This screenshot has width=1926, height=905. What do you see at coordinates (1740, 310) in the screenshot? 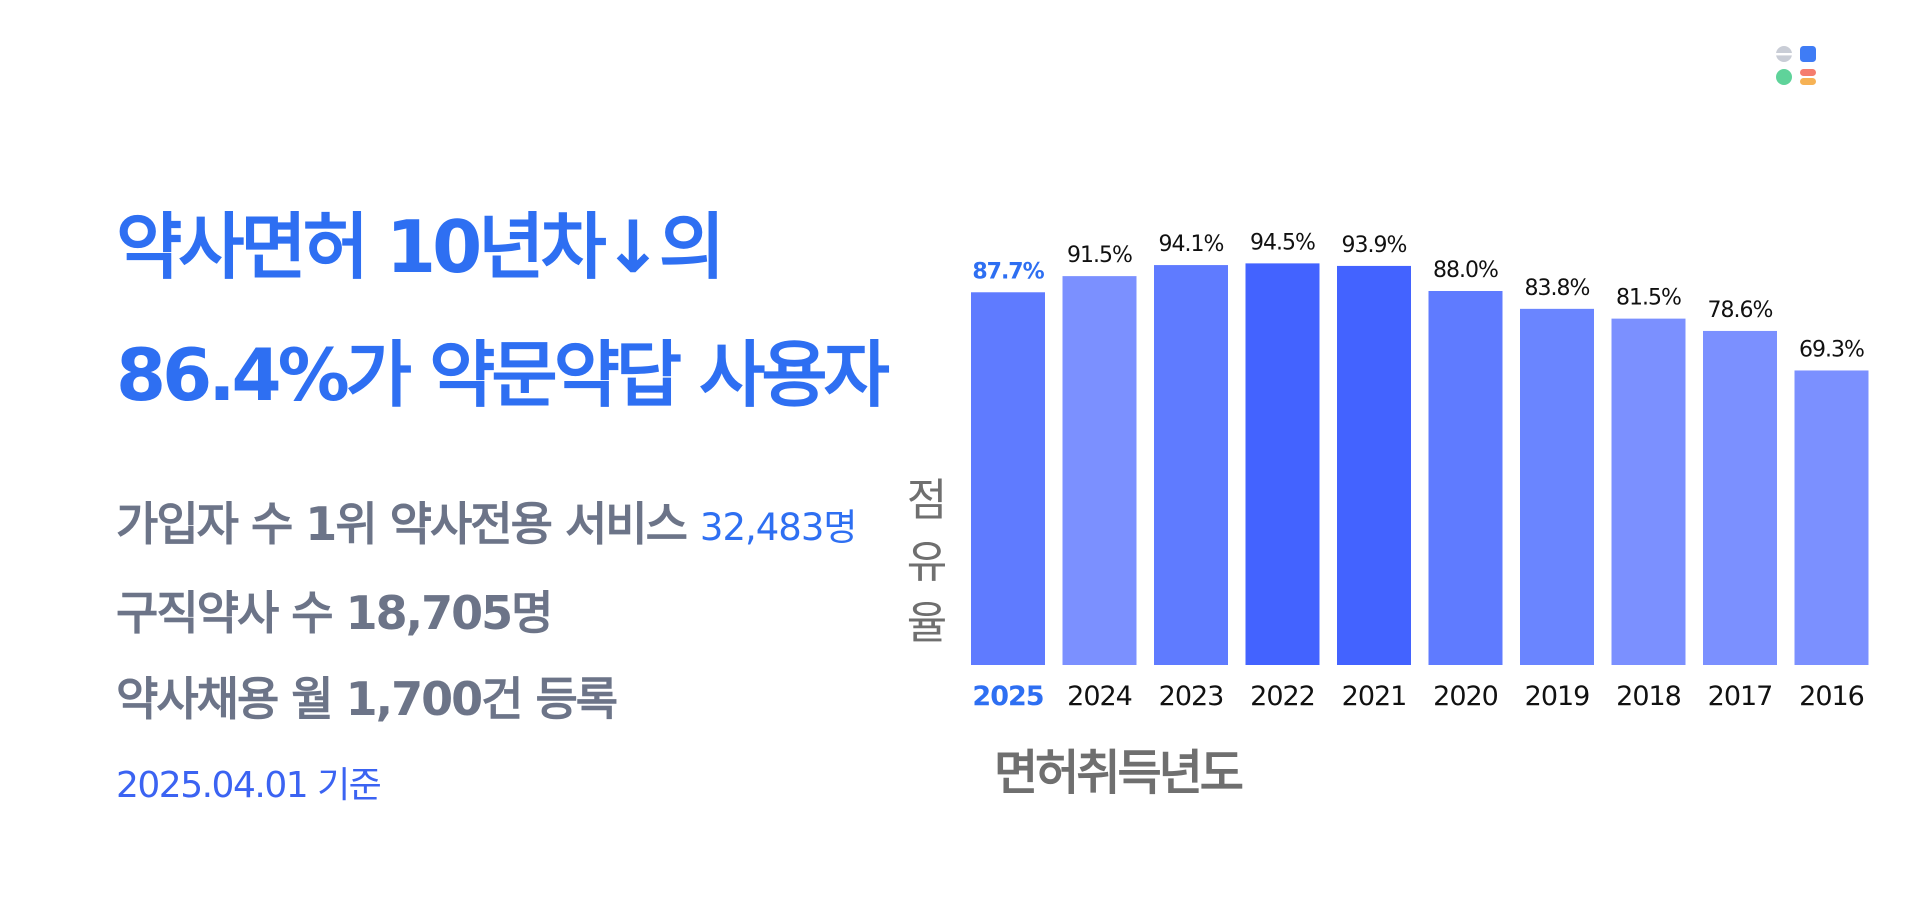
I see `value-label-2017: 78.6%` at bounding box center [1740, 310].